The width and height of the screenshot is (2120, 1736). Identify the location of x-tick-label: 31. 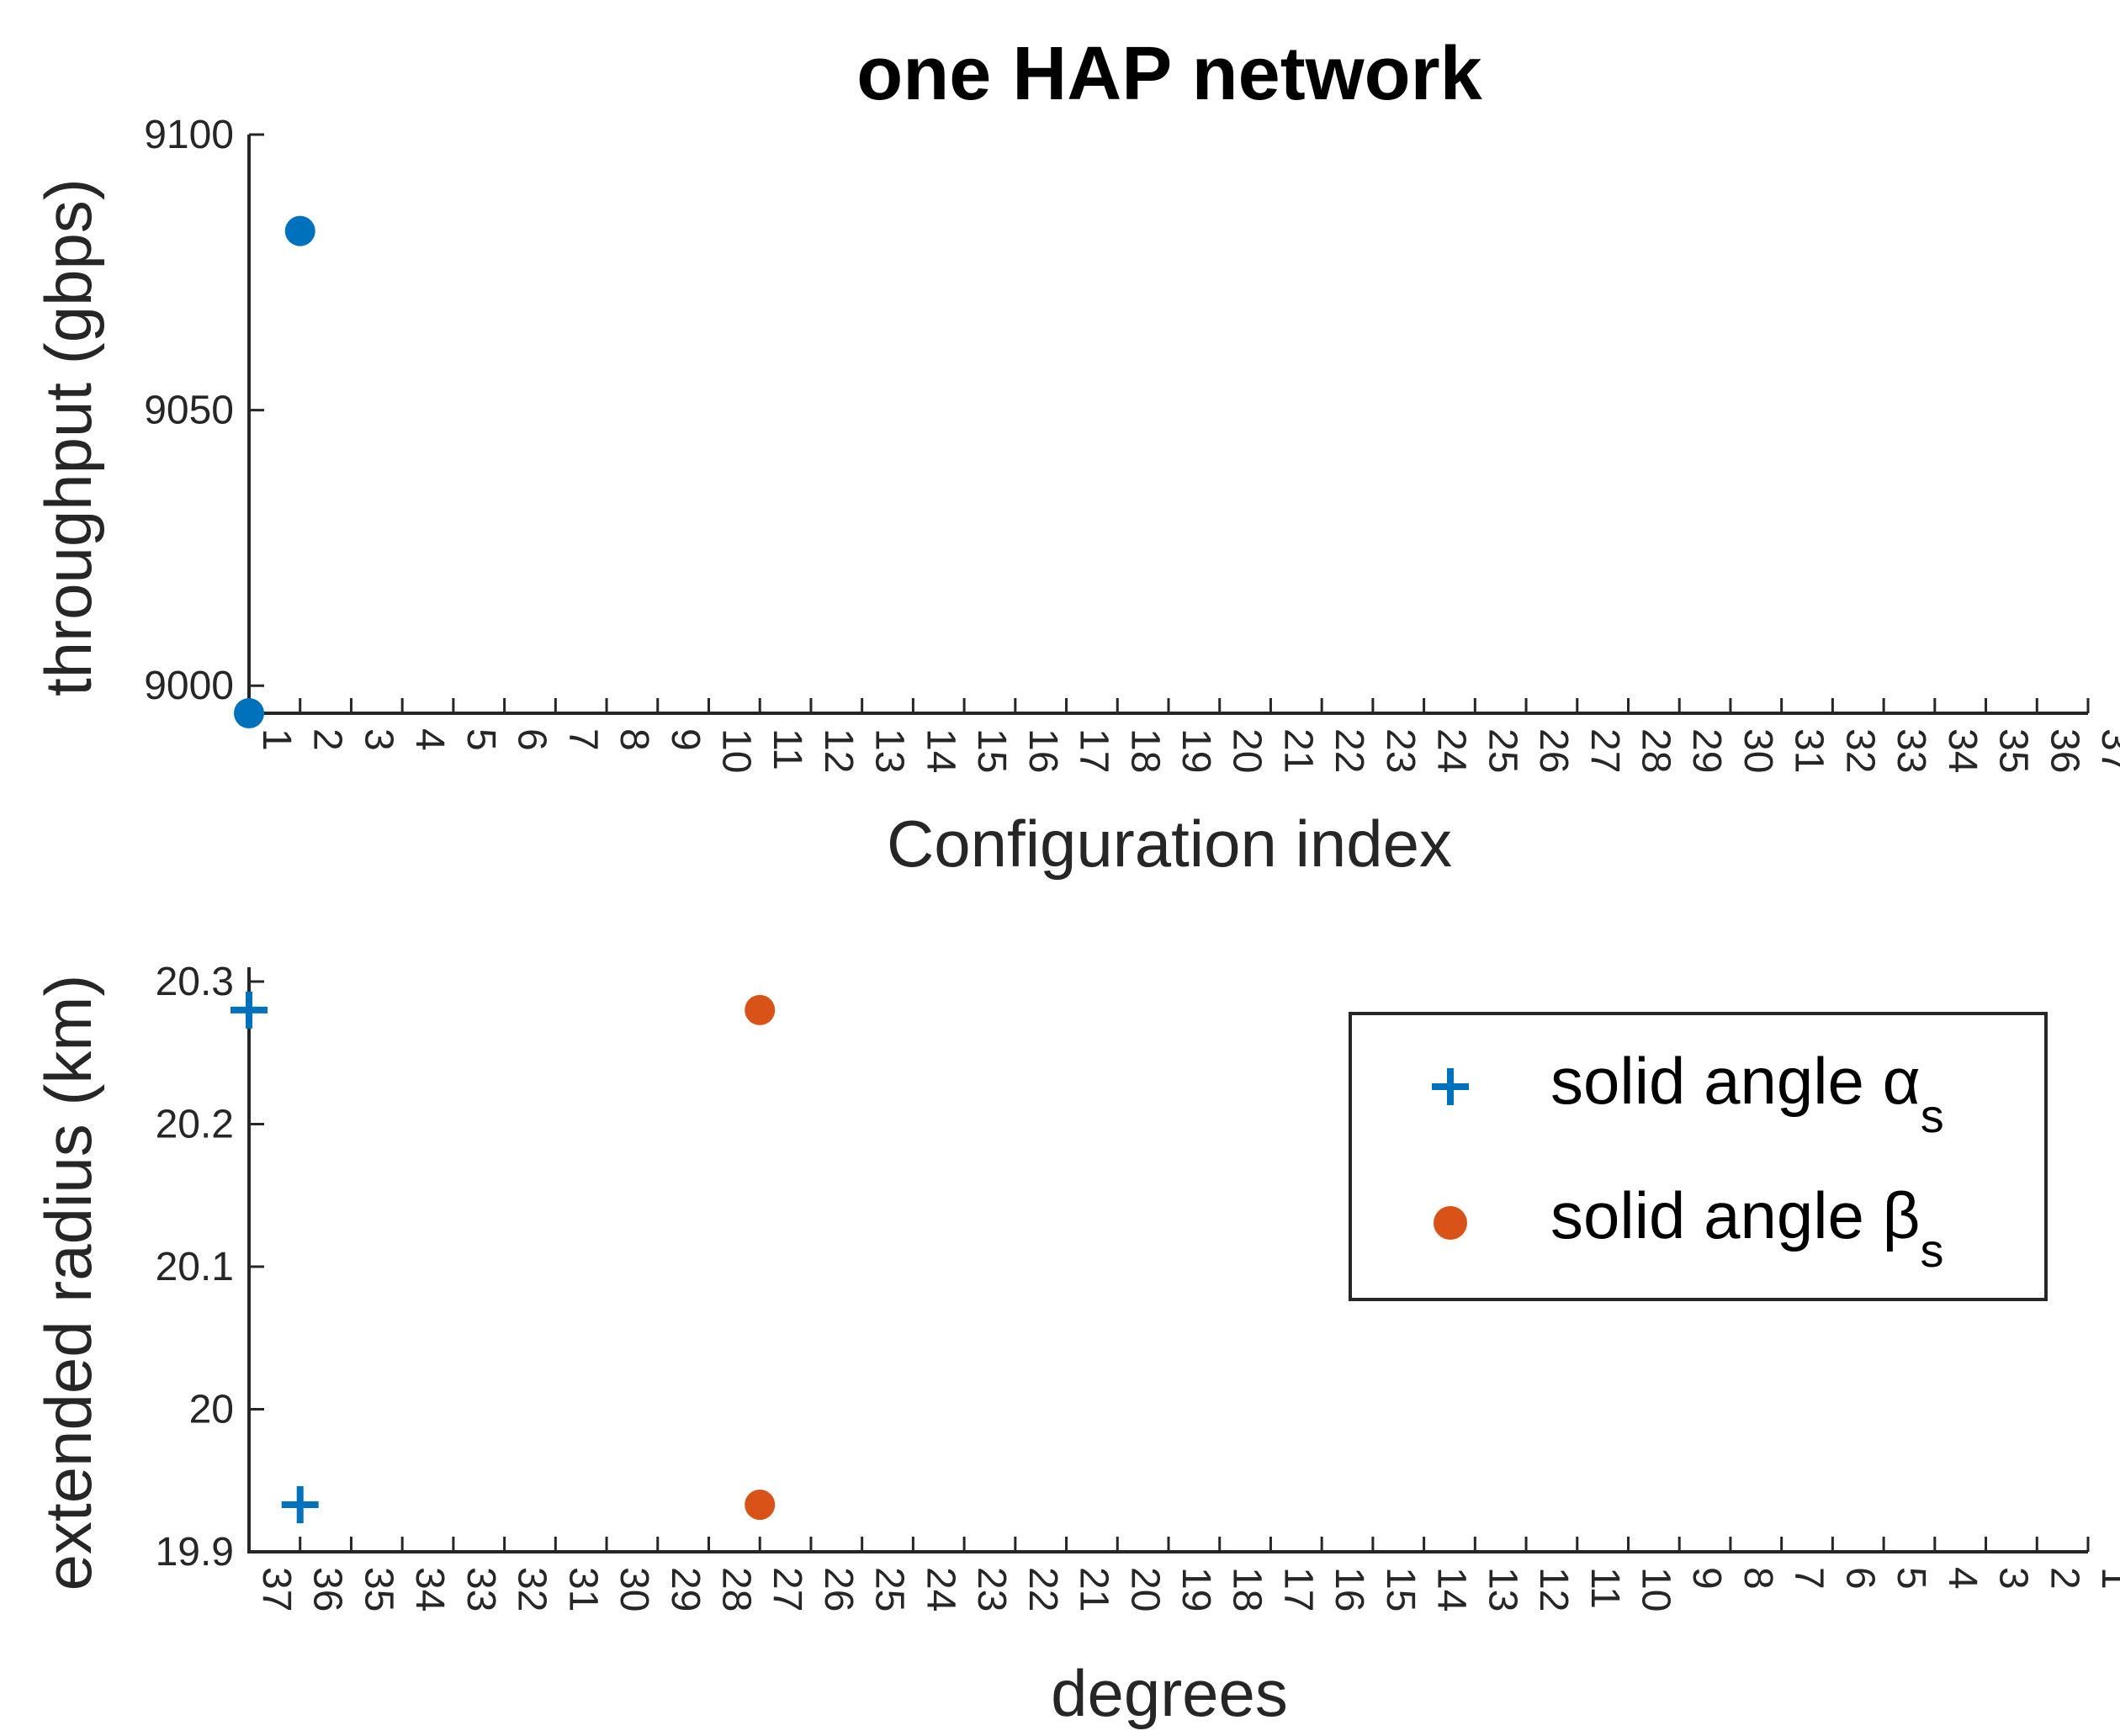
(582, 1590).